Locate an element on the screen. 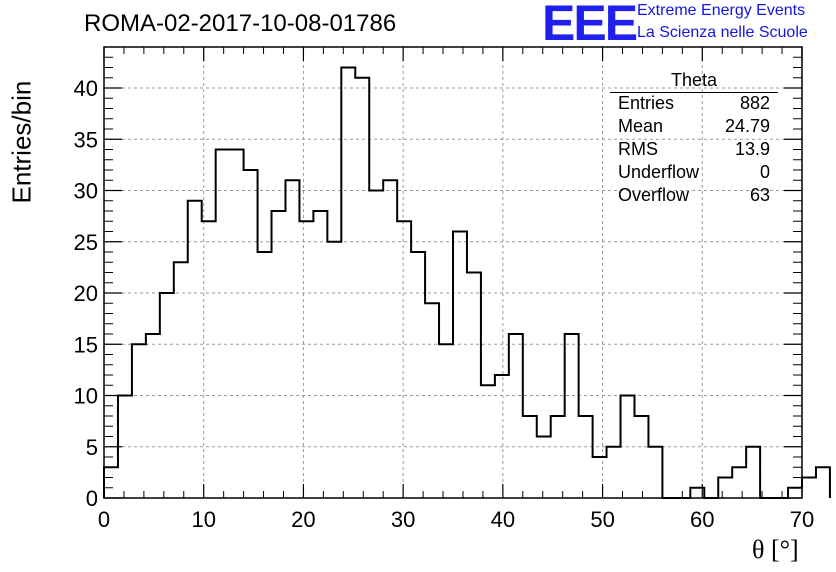 The image size is (836, 572). x-tick-label: 20 is located at coordinates (303, 519).